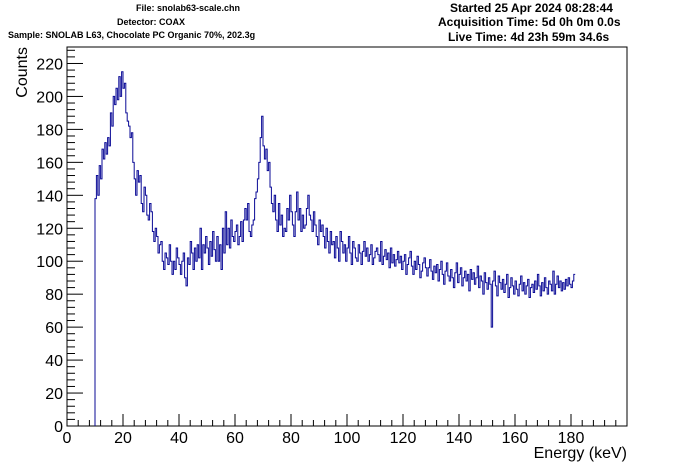  What do you see at coordinates (291, 438) in the screenshot?
I see `x-tick-label: 80` at bounding box center [291, 438].